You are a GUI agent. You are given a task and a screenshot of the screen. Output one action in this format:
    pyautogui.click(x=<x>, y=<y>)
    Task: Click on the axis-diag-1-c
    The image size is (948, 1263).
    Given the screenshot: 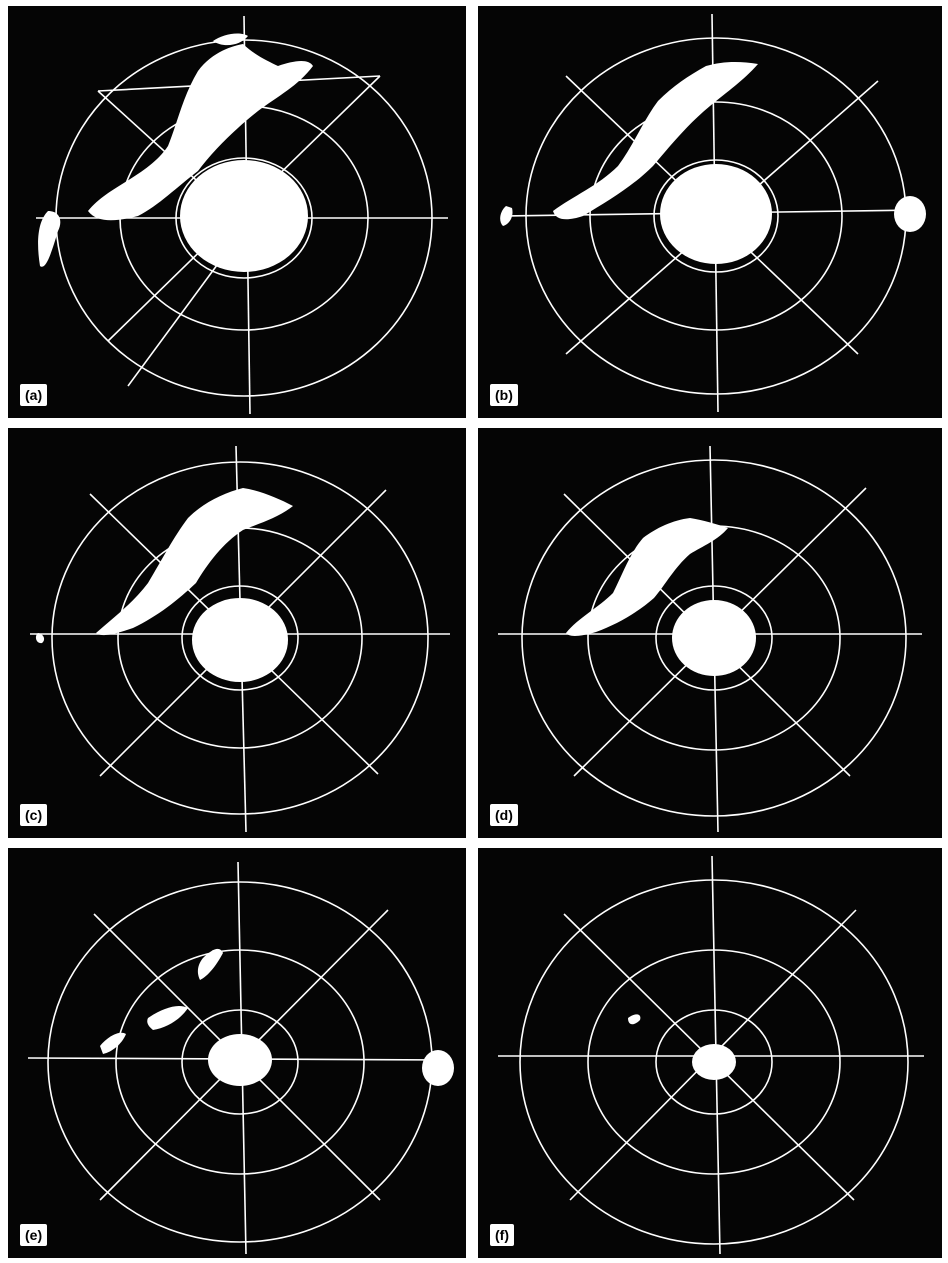 What is the action you would take?
    pyautogui.click(x=234, y=634)
    